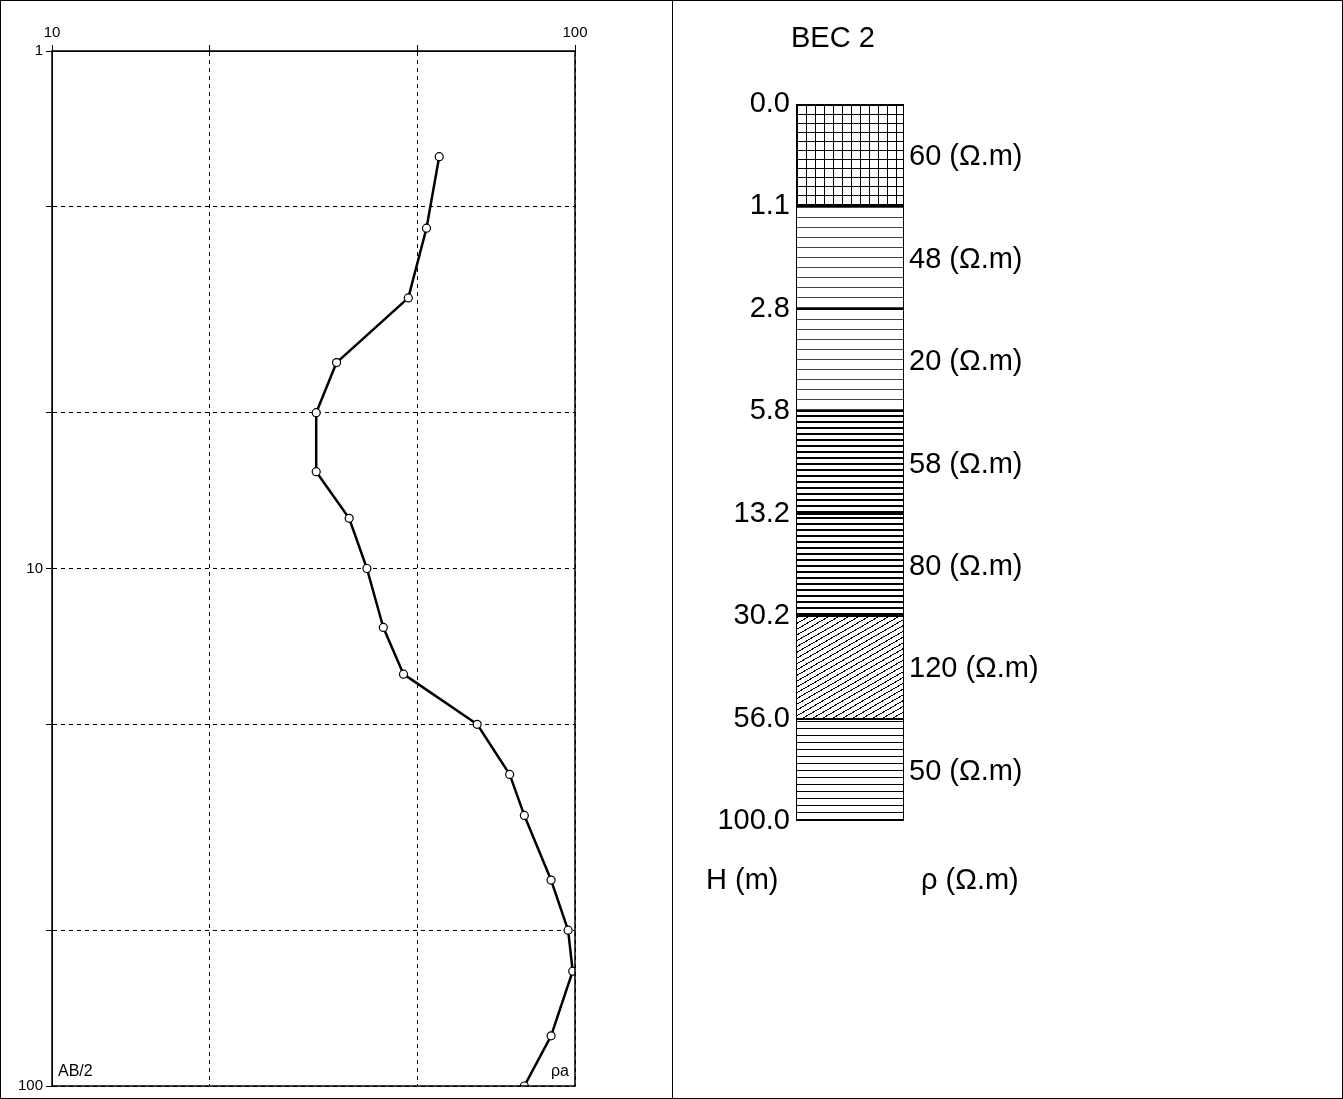 The image size is (1343, 1099). What do you see at coordinates (560, 1071) in the screenshot?
I see `x-axis-title: ρa` at bounding box center [560, 1071].